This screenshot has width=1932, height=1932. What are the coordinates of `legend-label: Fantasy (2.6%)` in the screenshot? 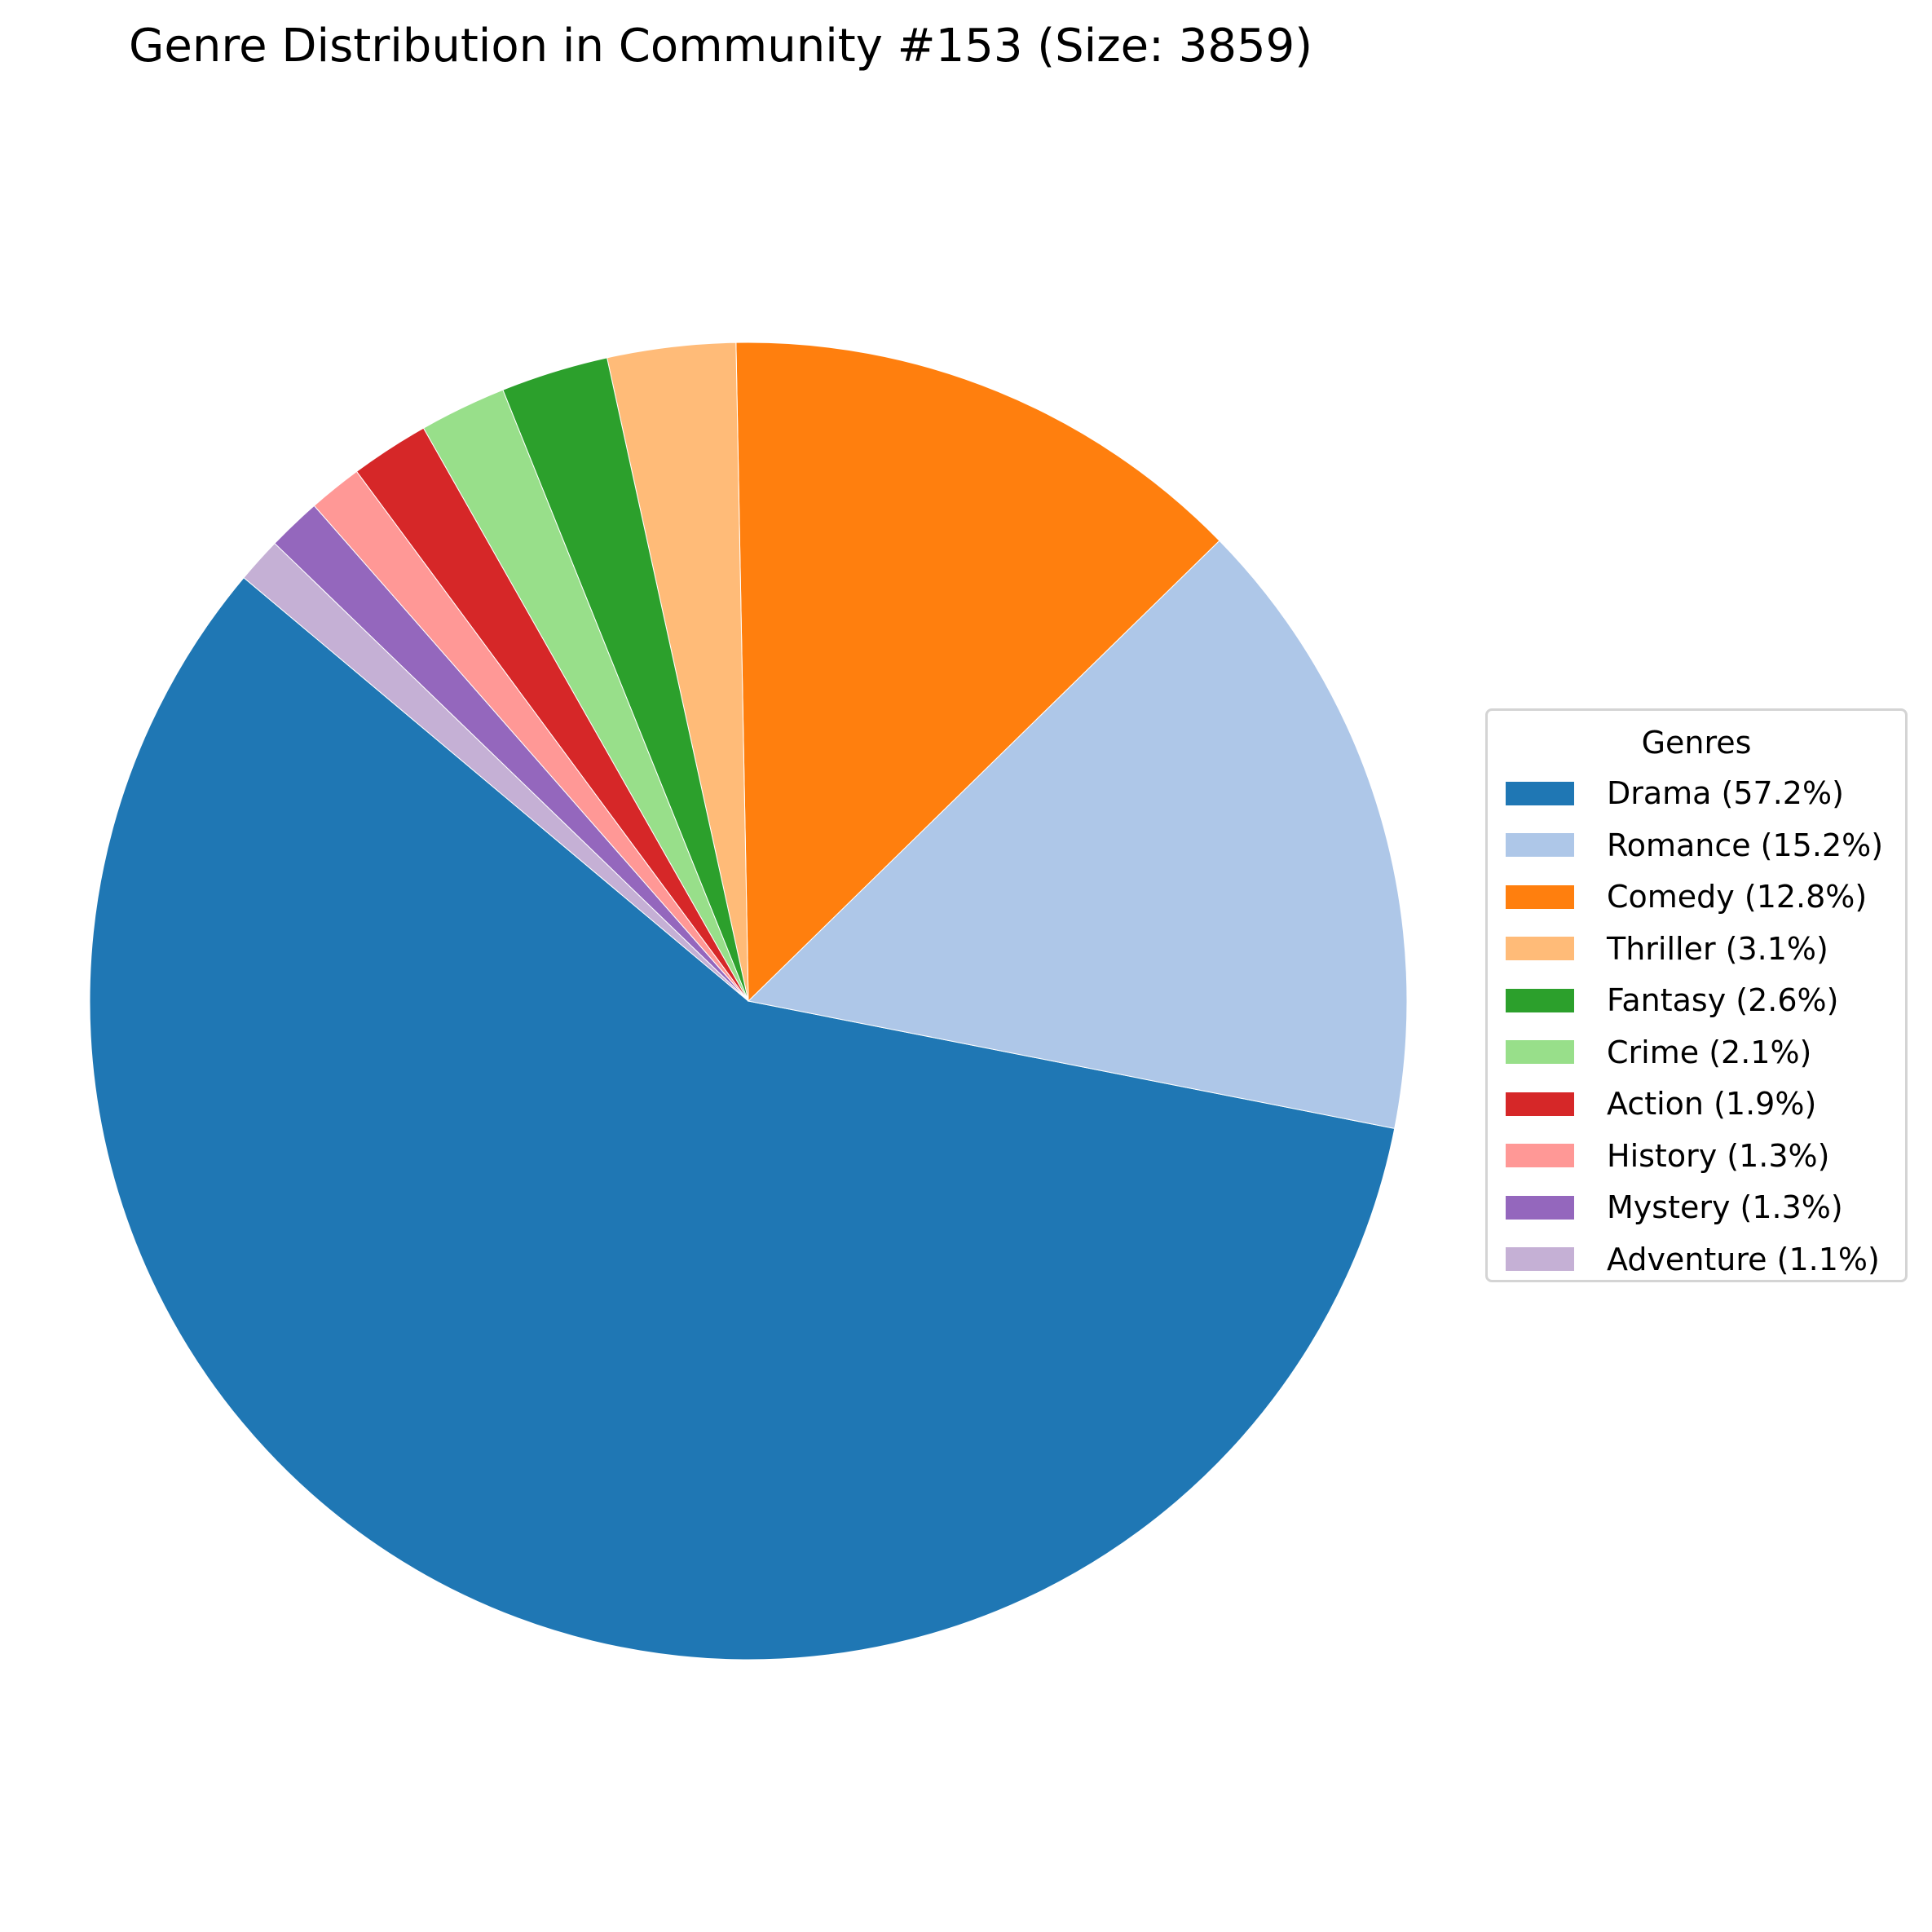 It's located at (1723, 1000).